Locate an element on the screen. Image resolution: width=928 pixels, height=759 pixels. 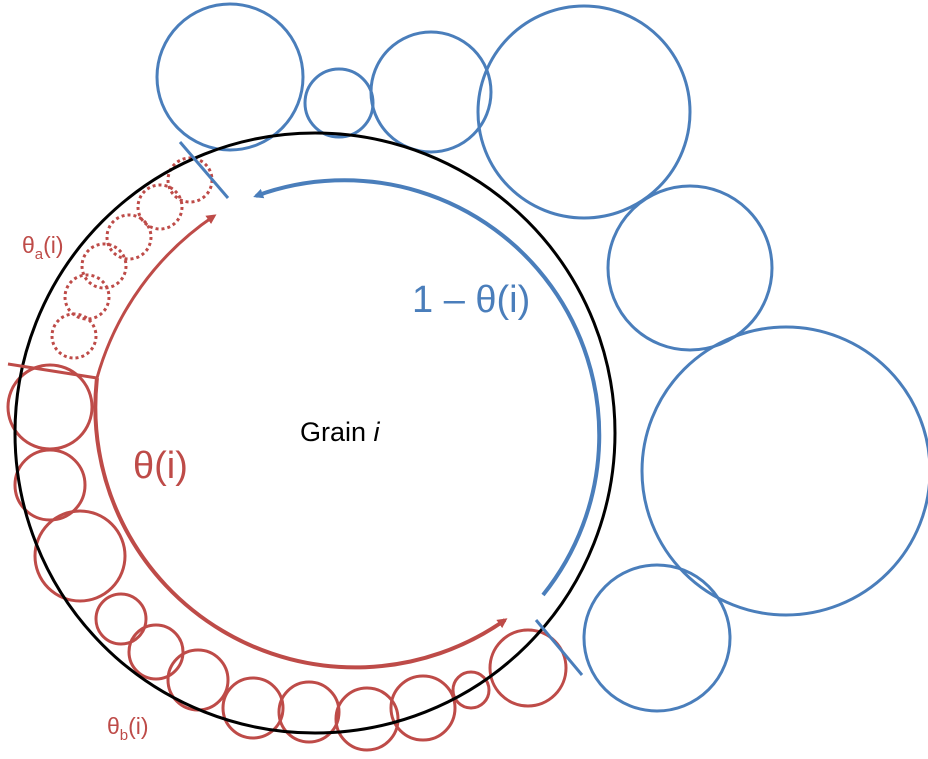
grain-label: Grain i is located at coordinates (340, 432).